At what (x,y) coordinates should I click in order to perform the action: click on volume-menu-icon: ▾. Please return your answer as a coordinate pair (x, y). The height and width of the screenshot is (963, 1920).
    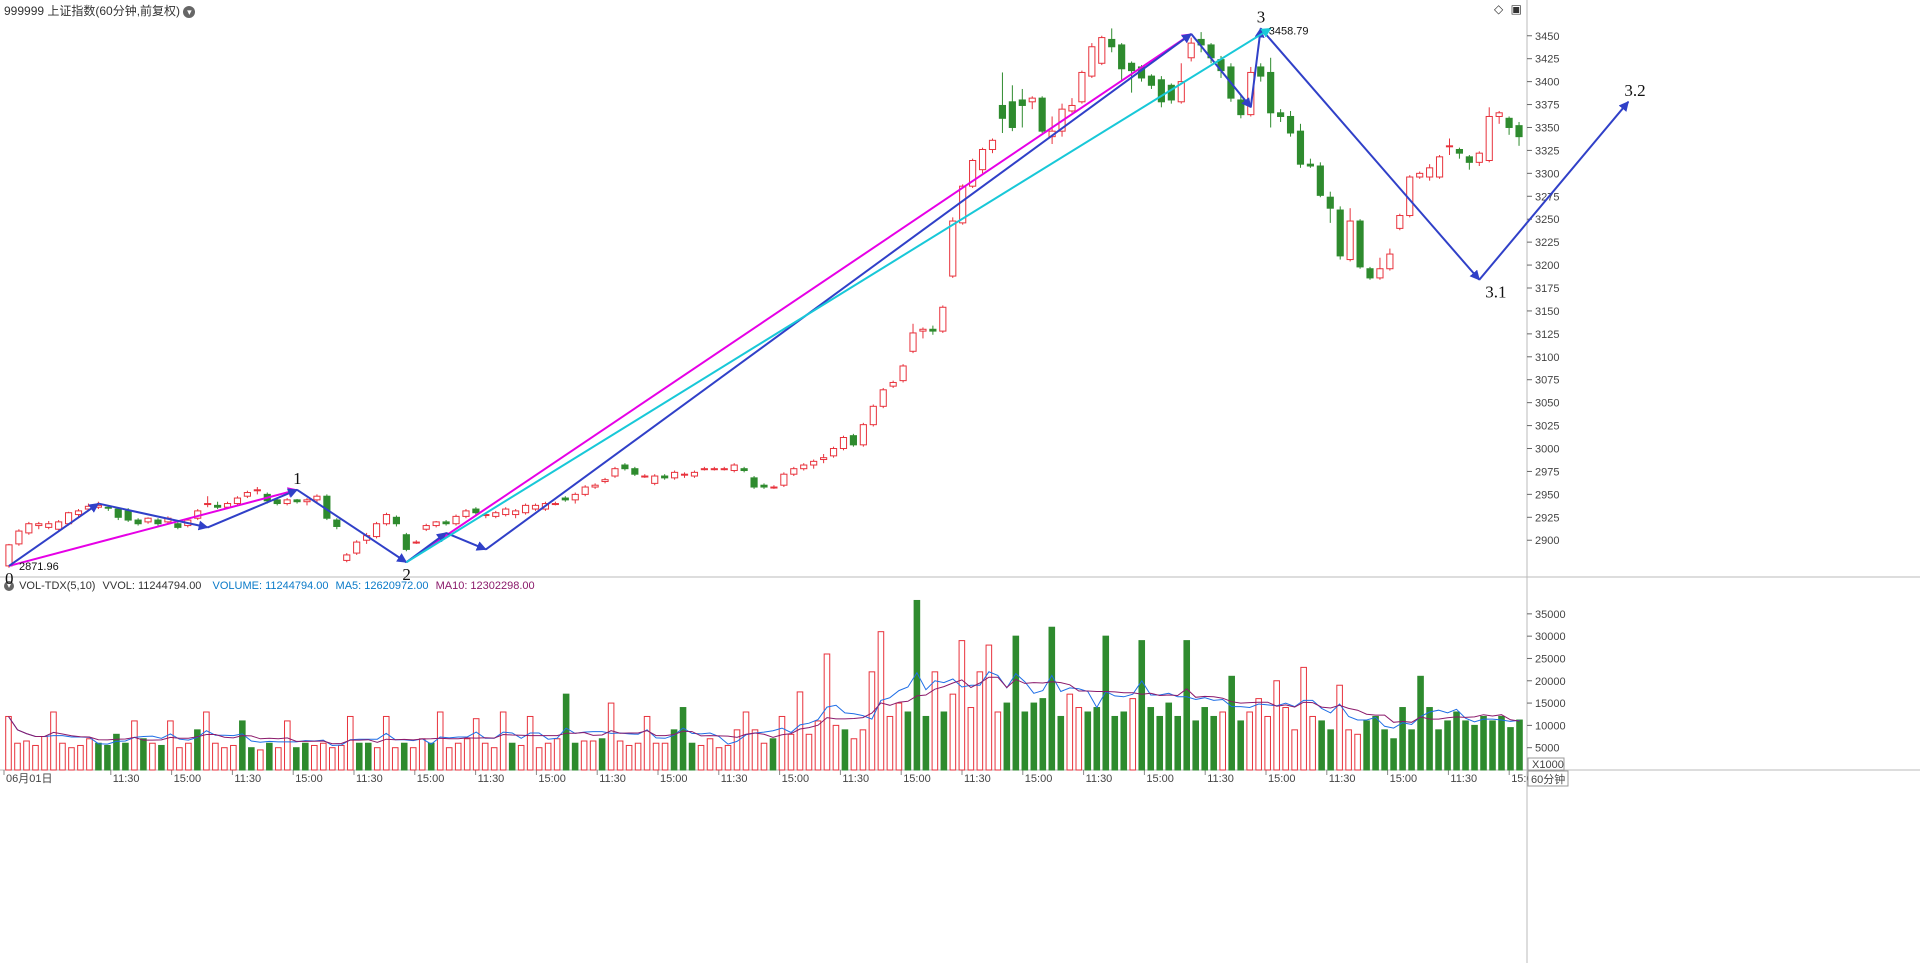
    Looking at the image, I should click on (9, 586).